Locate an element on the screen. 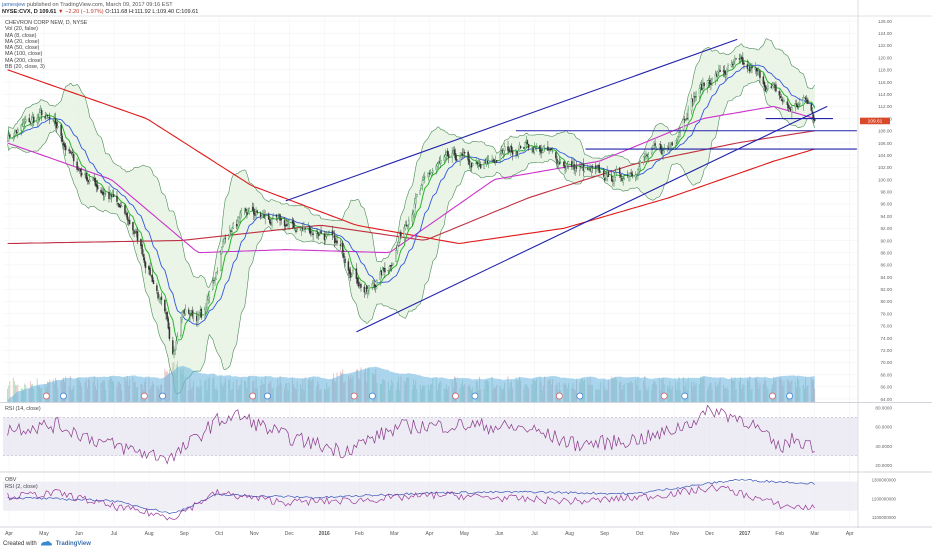 This screenshot has width=932, height=550. legend-ma8: MA (8, close) is located at coordinates (21, 35).